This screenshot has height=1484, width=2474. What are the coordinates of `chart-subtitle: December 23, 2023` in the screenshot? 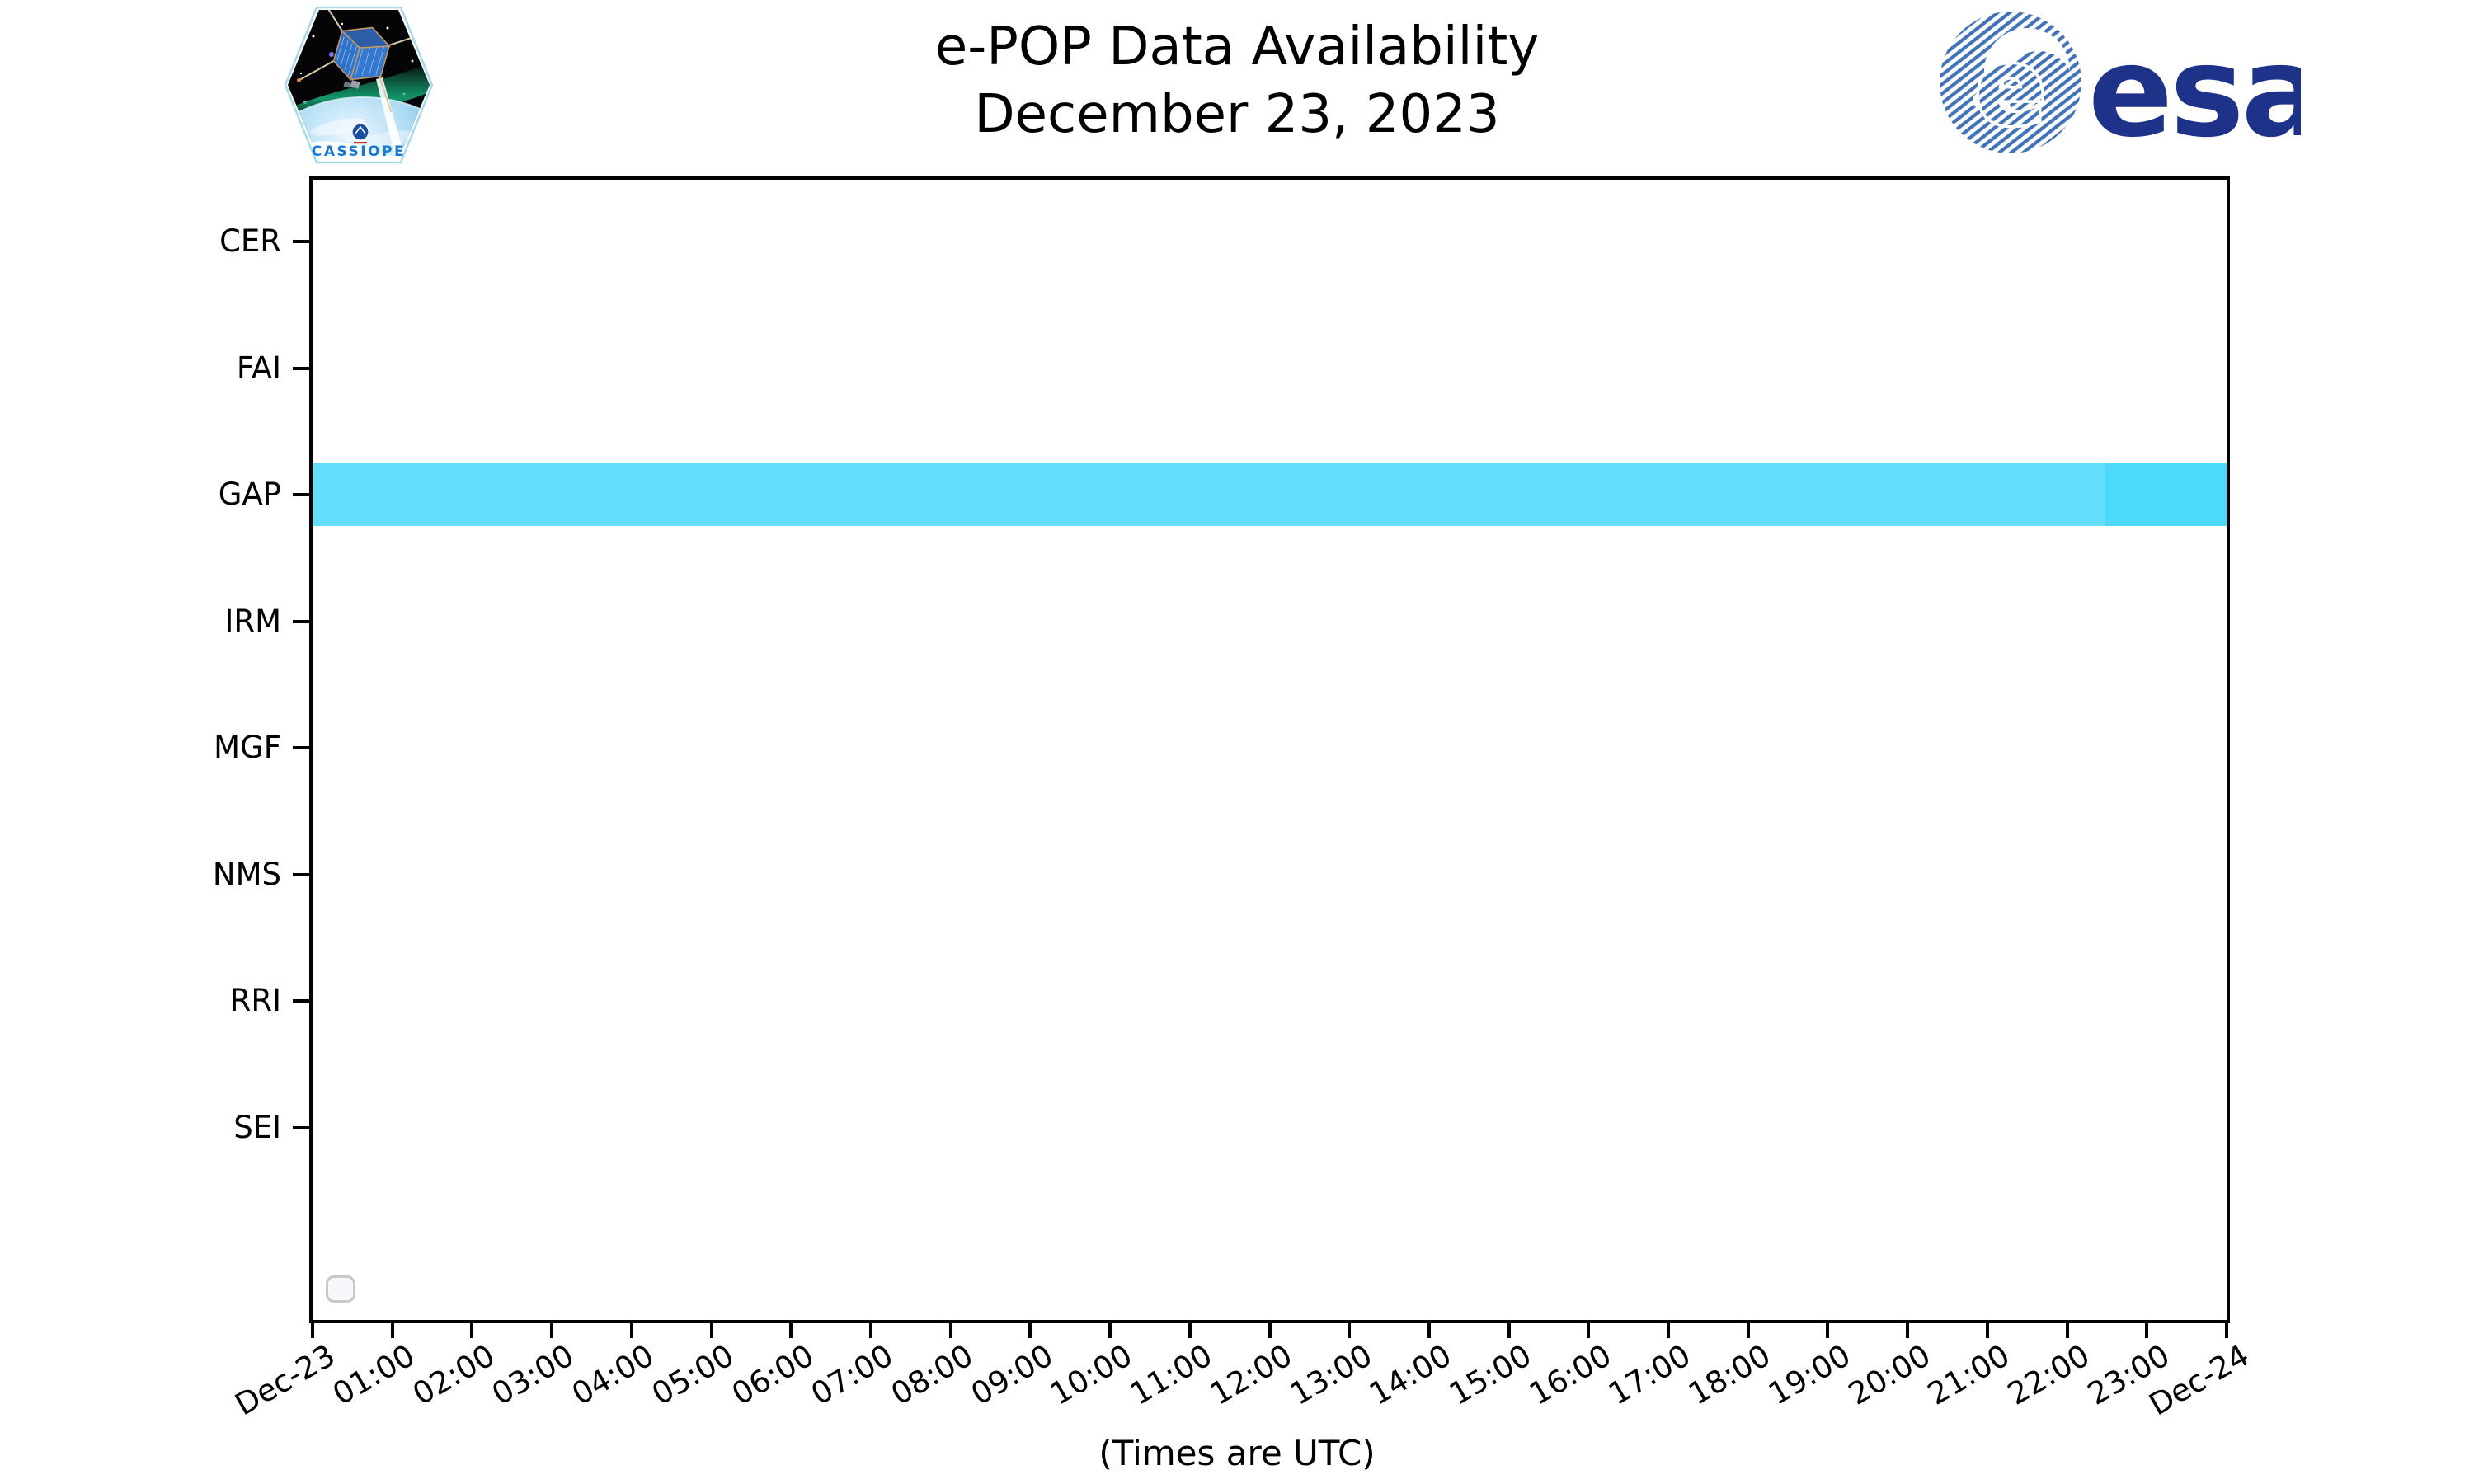 It's located at (1237, 114).